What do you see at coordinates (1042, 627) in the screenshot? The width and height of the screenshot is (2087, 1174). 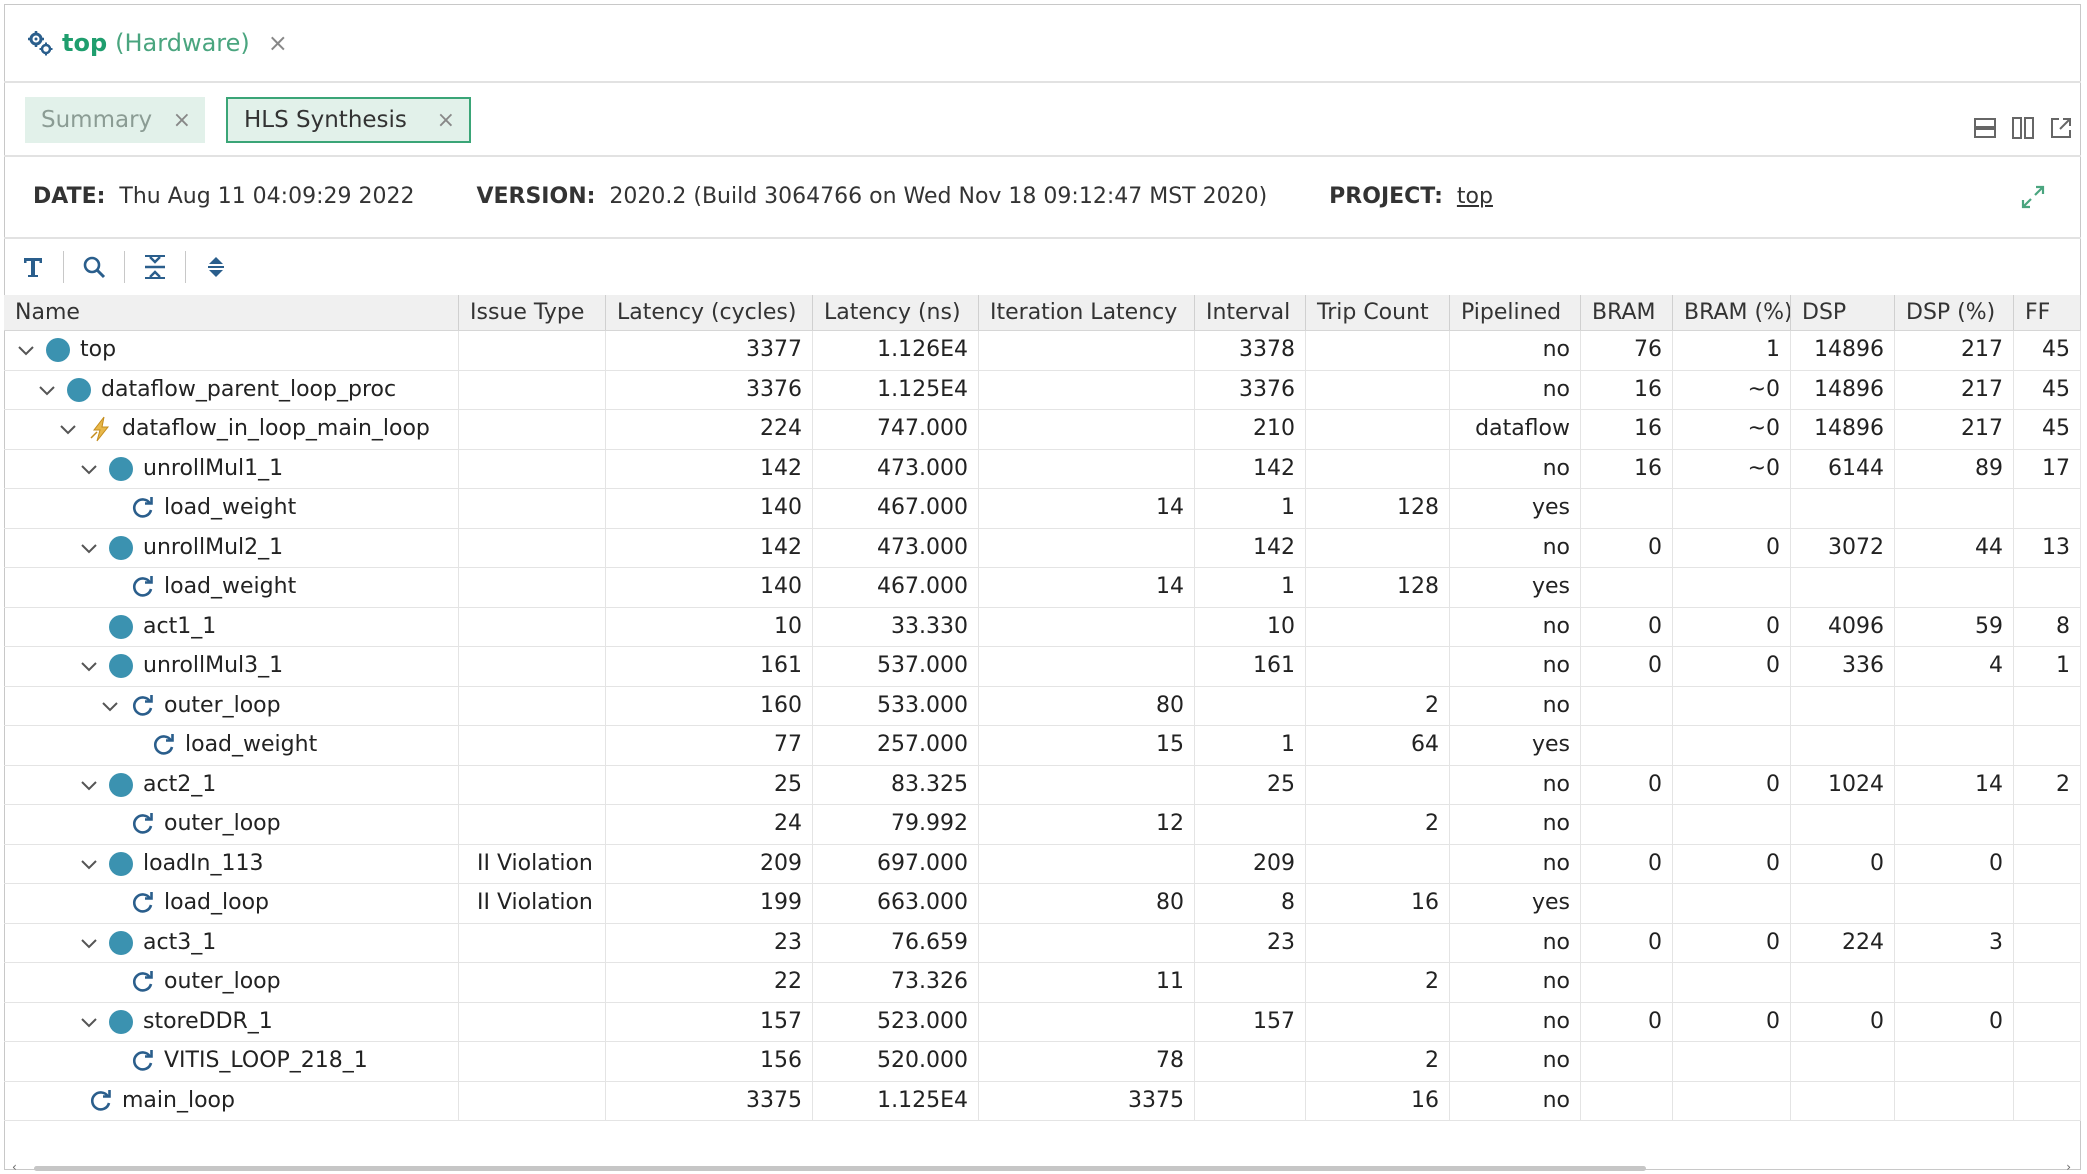 I see `table-row: act1_1 10 33.330 10 no 0 0 4096 59 8` at bounding box center [1042, 627].